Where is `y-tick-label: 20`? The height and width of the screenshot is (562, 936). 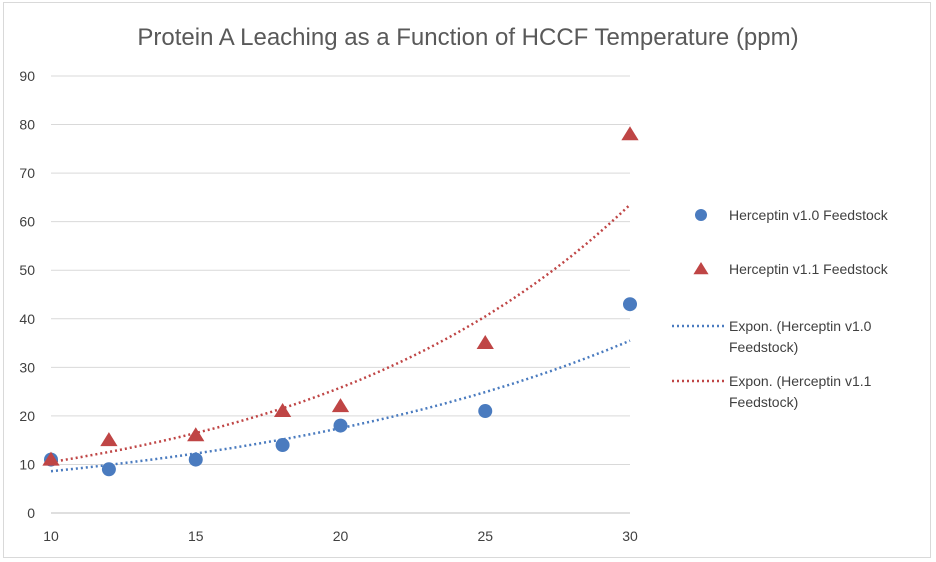
y-tick-label: 20 is located at coordinates (27, 416).